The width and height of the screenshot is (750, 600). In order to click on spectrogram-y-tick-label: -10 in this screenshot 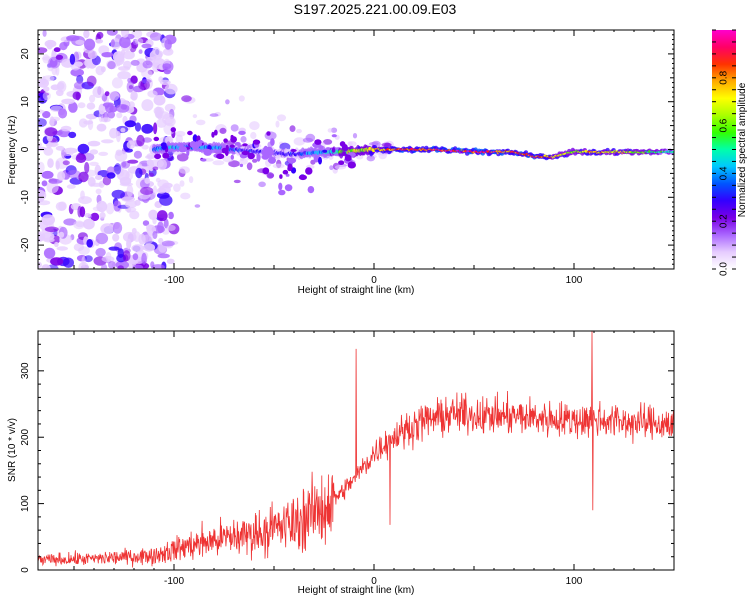, I will do `click(25, 197)`.